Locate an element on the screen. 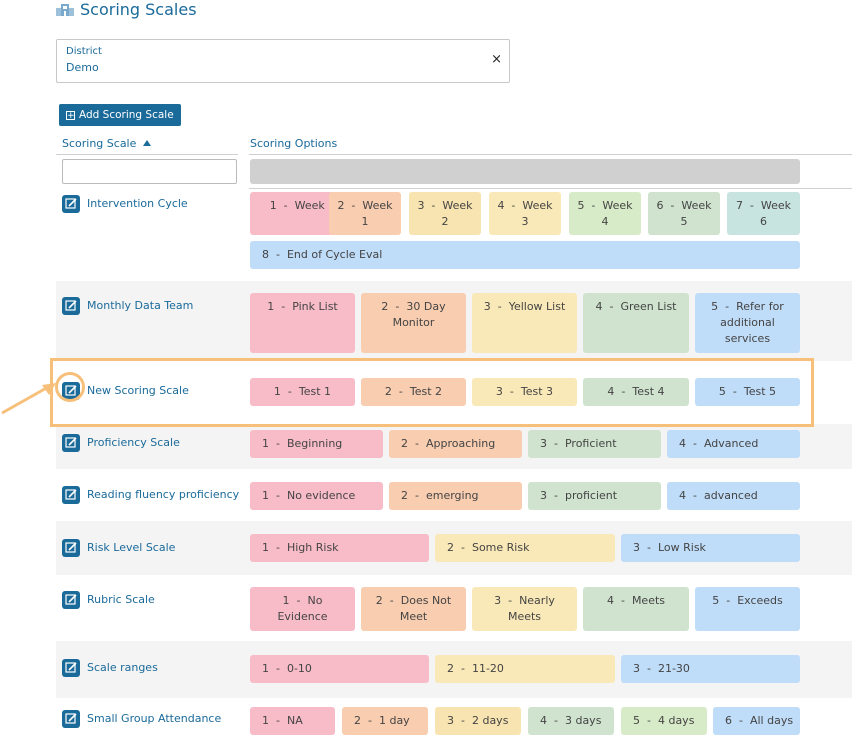 Image resolution: width=852 pixels, height=742 pixels. scoring-option: 3 - Week 2 is located at coordinates (445, 213).